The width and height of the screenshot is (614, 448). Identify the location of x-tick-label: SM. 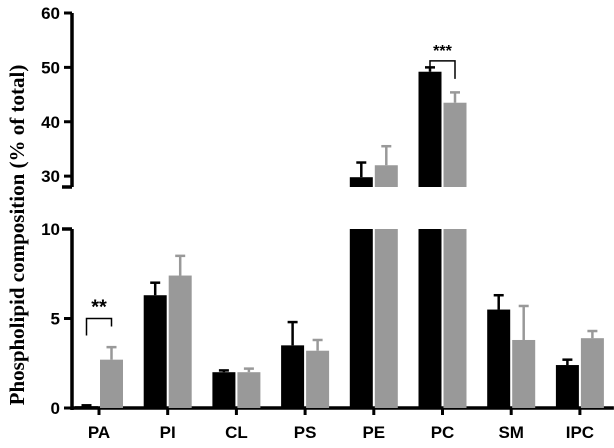
(511, 432).